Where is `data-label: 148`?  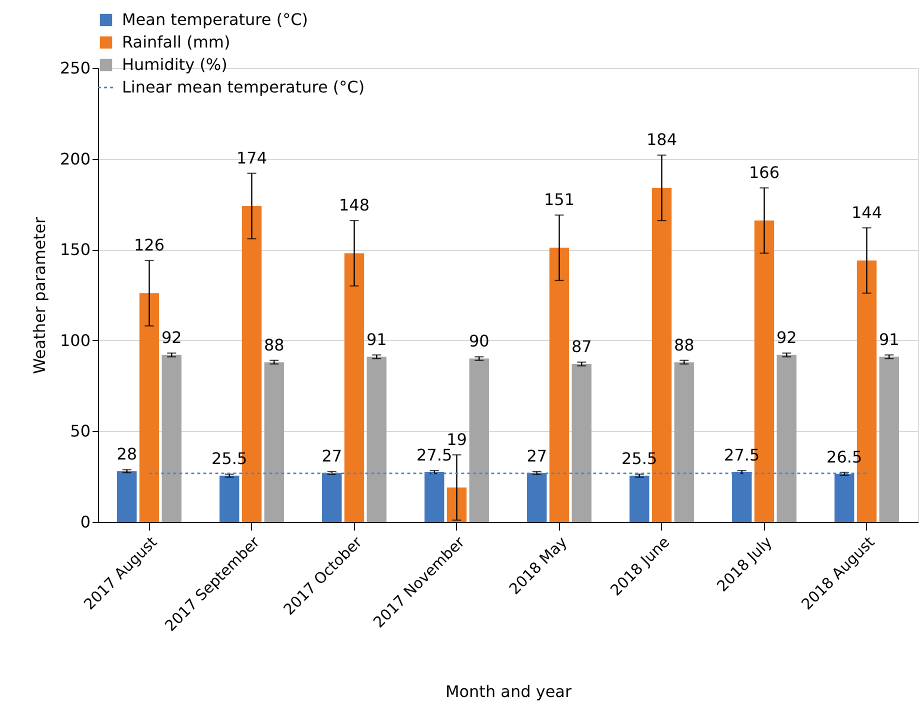 data-label: 148 is located at coordinates (354, 205).